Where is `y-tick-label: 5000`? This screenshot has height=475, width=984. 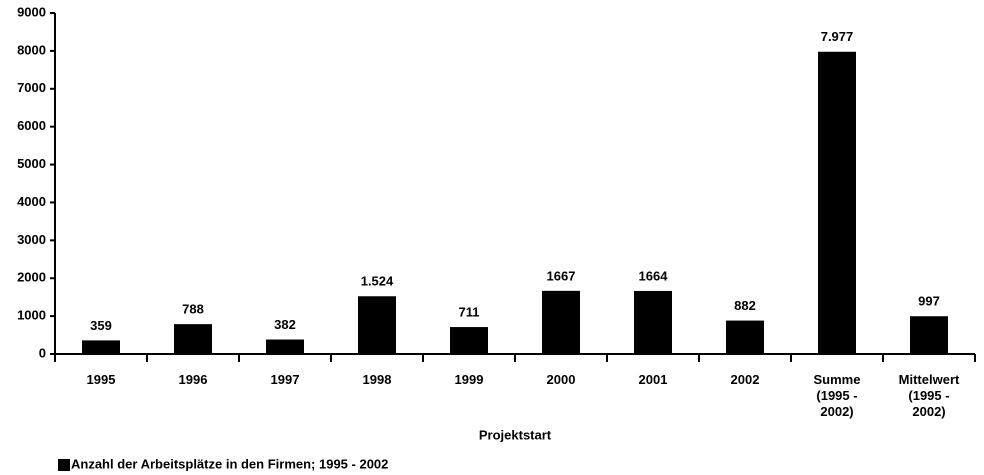 y-tick-label: 5000 is located at coordinates (31, 163).